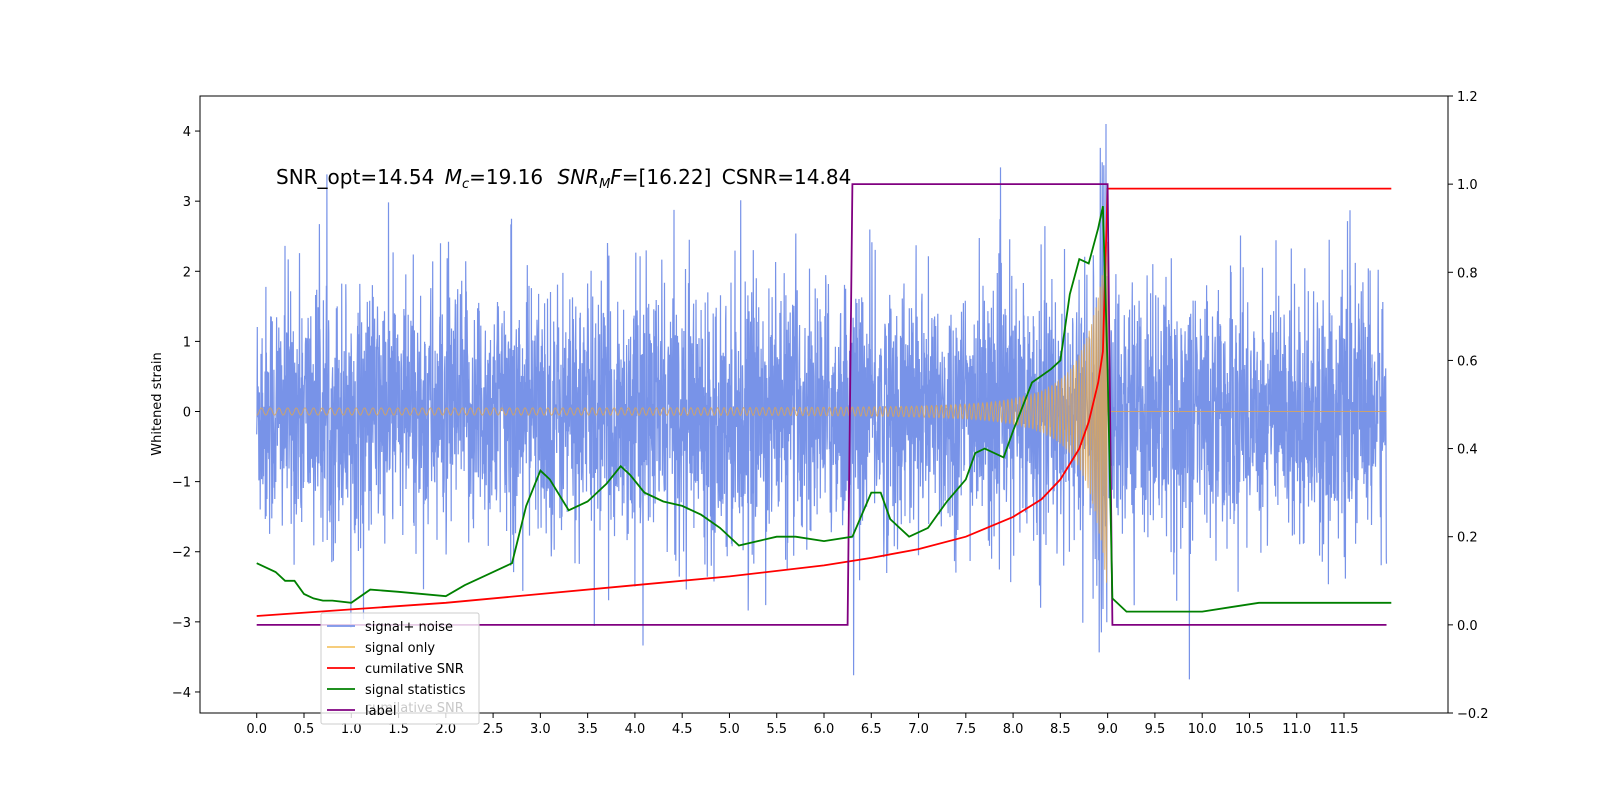 Image resolution: width=1600 pixels, height=800 pixels. What do you see at coordinates (1467, 450) in the screenshot?
I see `y-right-tick-label: 0.4` at bounding box center [1467, 450].